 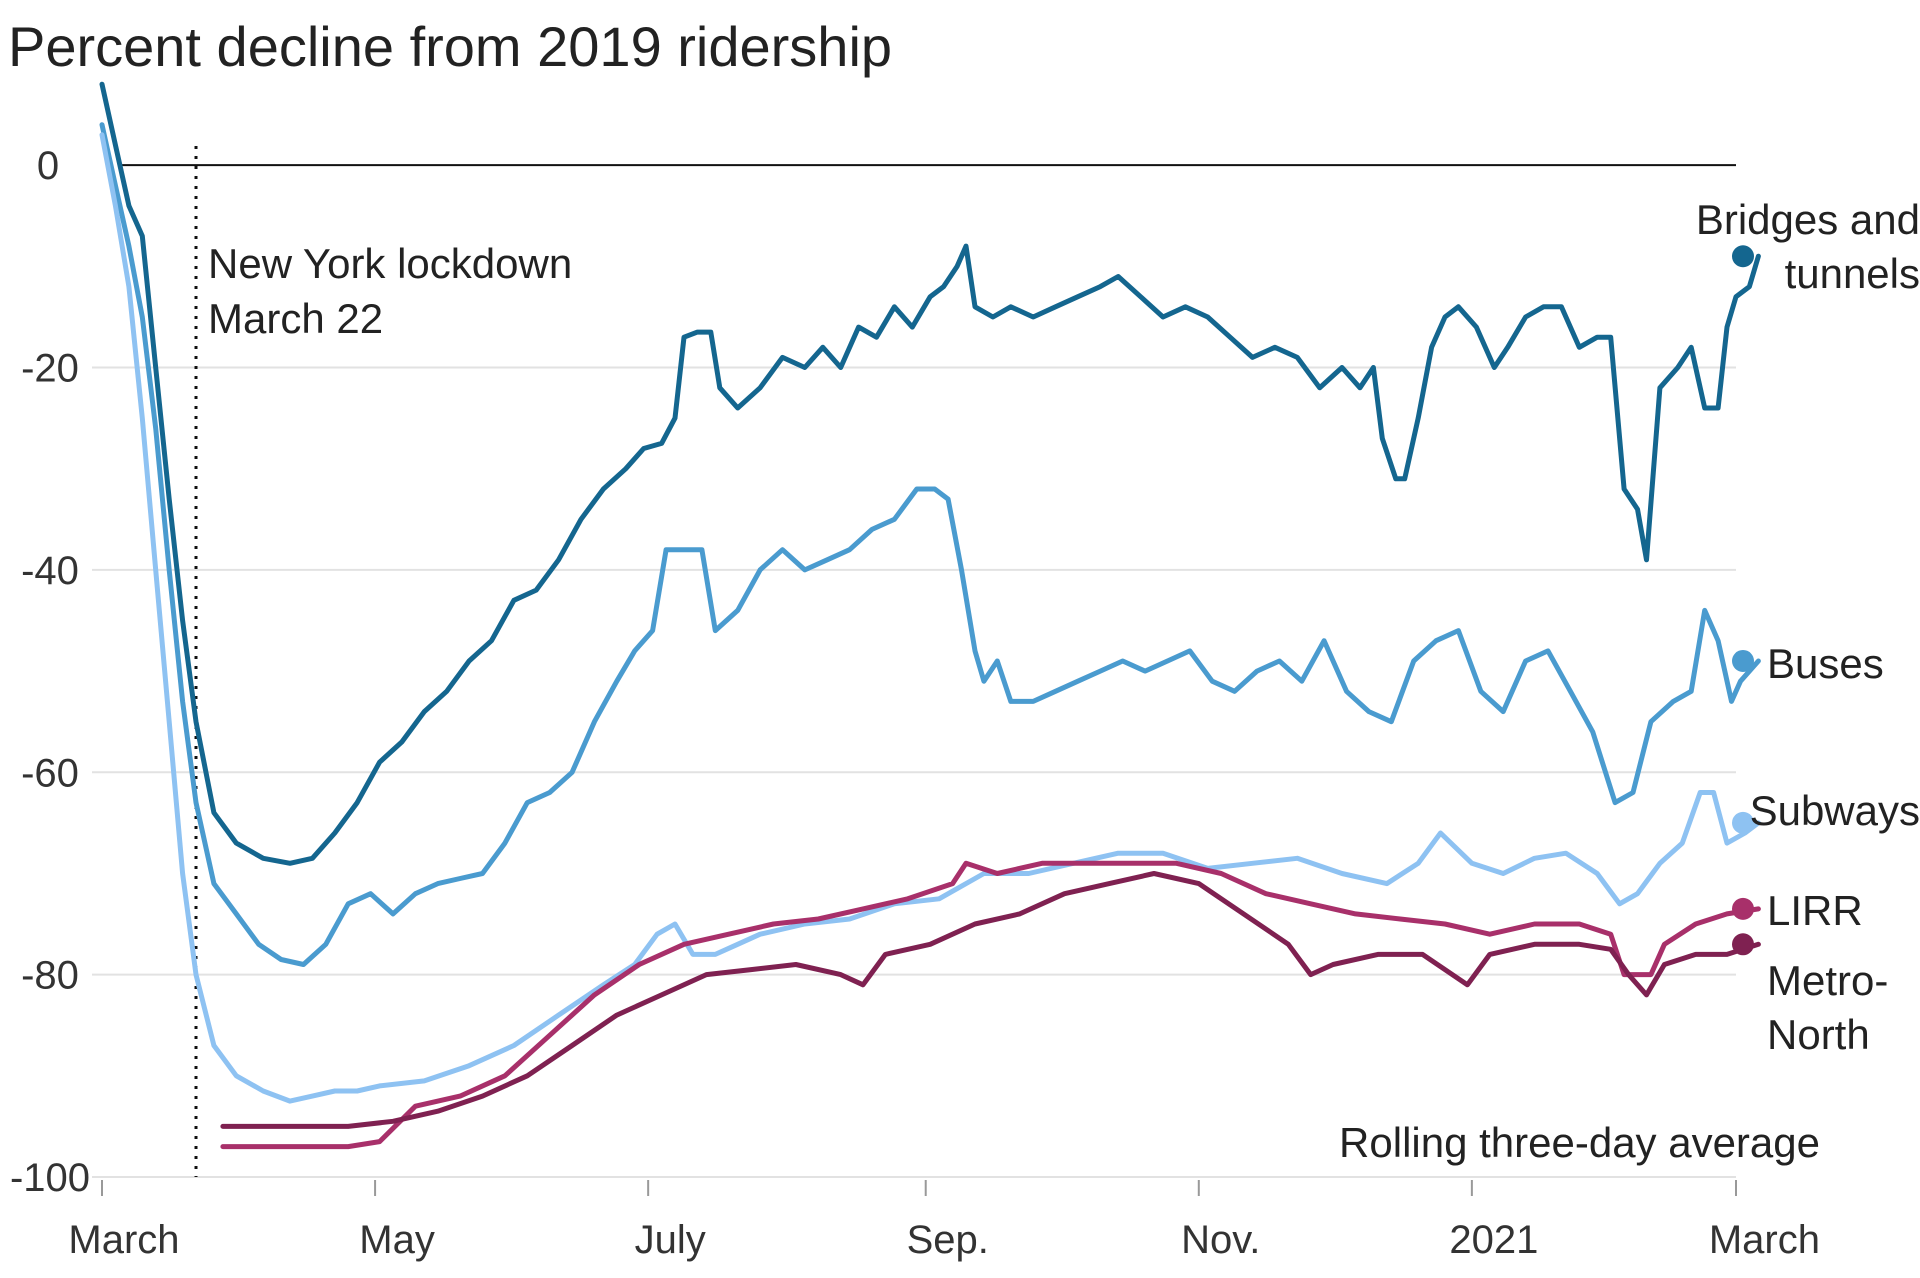 What do you see at coordinates (1579, 1142) in the screenshot?
I see `rolling-average-note: Rolling three-day average` at bounding box center [1579, 1142].